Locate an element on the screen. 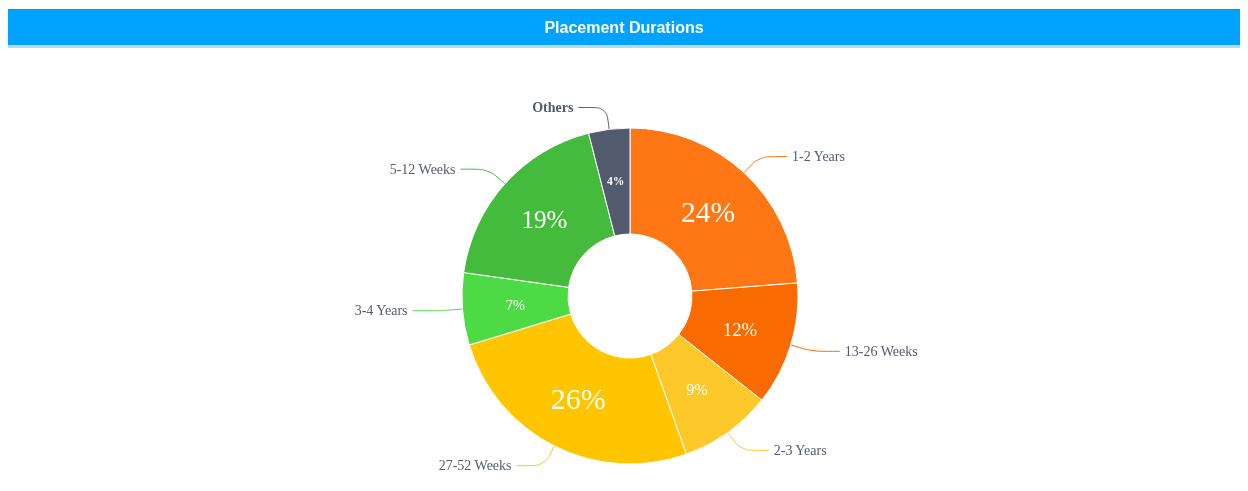 Image resolution: width=1248 pixels, height=491 pixels. data-label: 19% is located at coordinates (544, 219).